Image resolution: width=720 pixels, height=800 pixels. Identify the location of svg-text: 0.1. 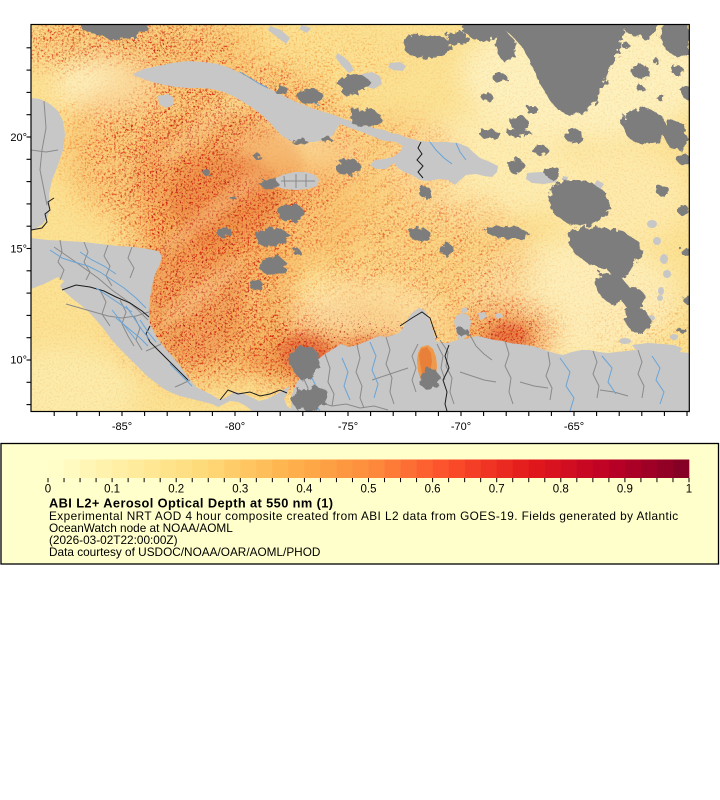
(112, 490).